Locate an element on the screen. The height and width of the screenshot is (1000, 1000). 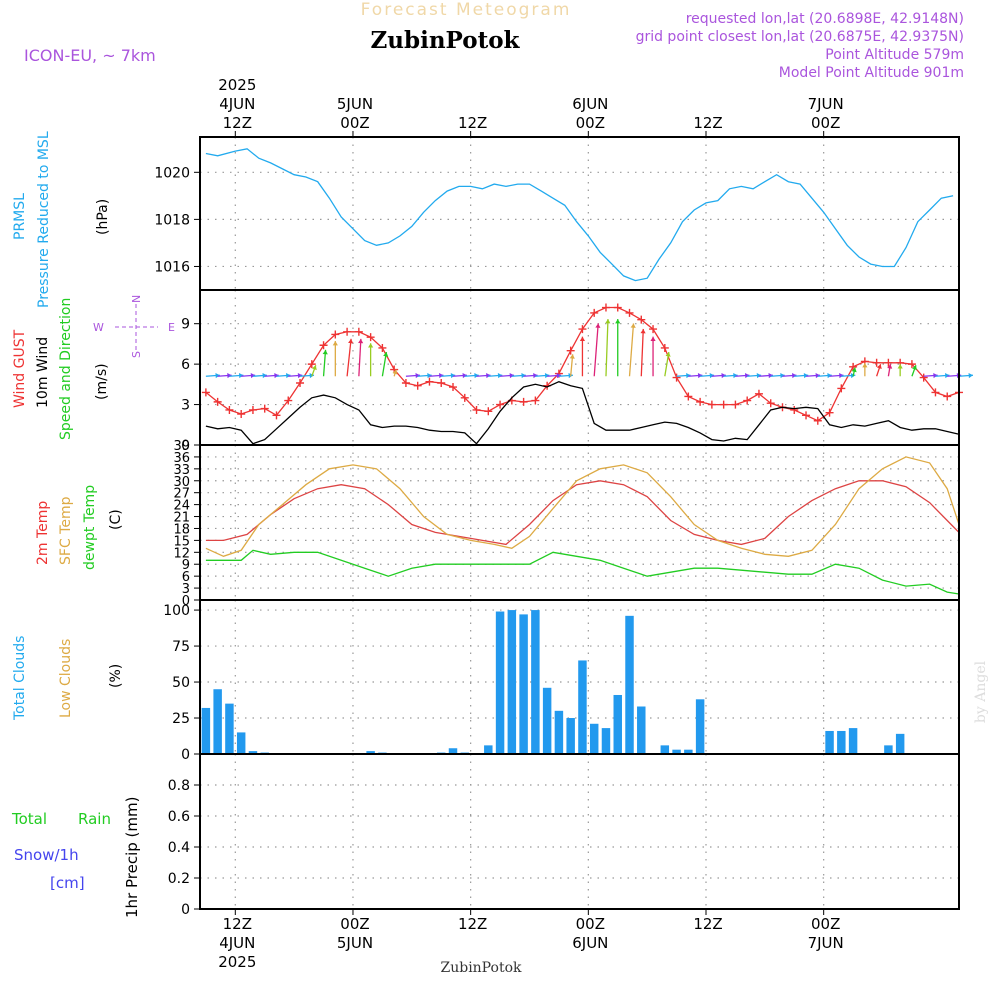
compass-rose-icon: N W E S is located at coordinates (134, 326).